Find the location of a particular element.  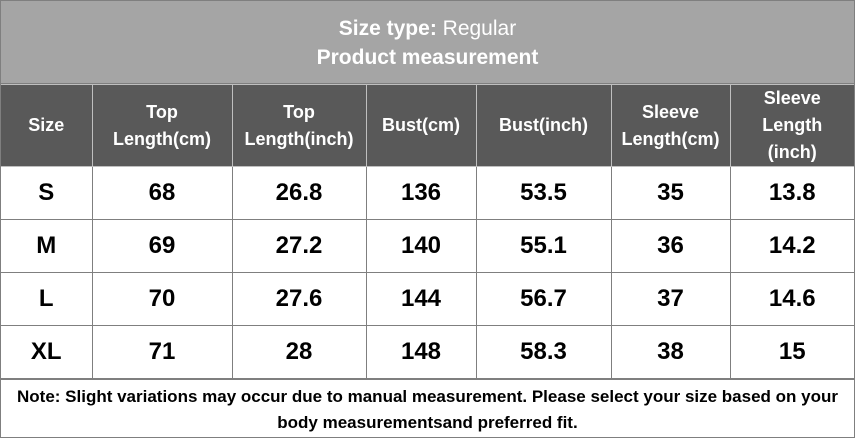

value-cell: 27.6 is located at coordinates (299, 299).